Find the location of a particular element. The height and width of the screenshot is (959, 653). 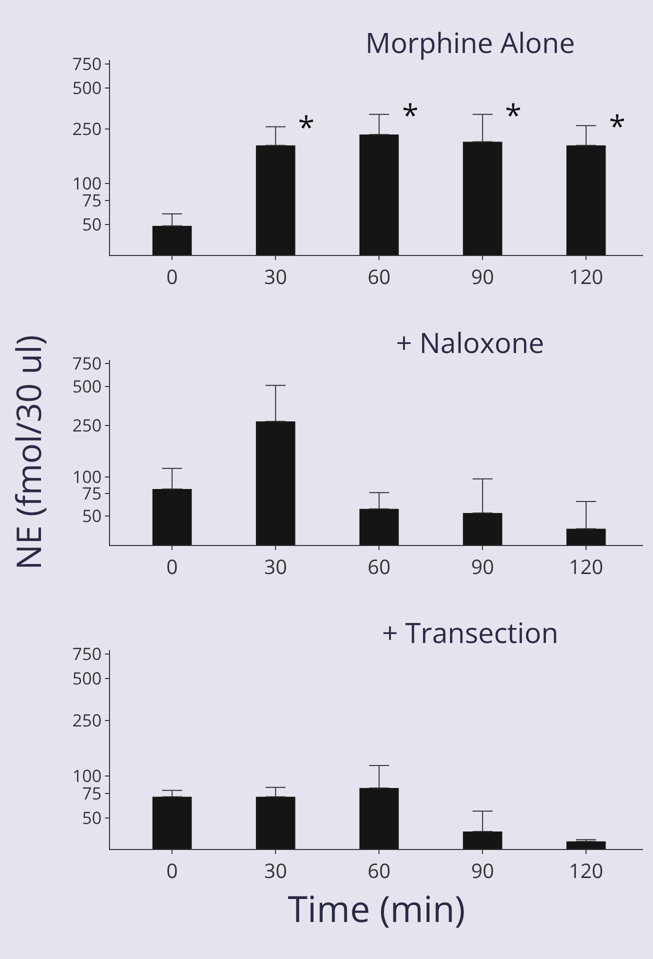

x-axis-title: Time (min) is located at coordinates (377, 908).